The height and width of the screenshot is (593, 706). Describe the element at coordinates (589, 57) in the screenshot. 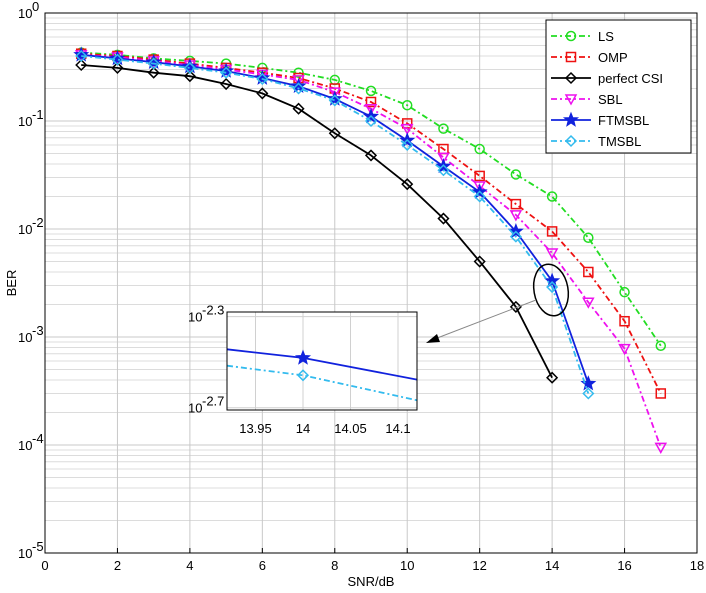

I see `legend-item: OMP` at that location.